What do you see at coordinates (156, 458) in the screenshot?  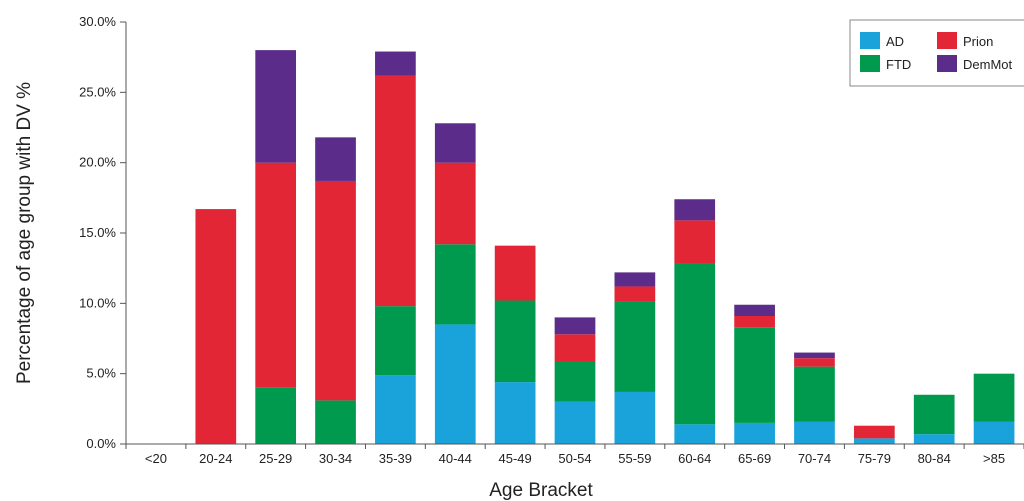 I see `x-tick-label: <20` at bounding box center [156, 458].